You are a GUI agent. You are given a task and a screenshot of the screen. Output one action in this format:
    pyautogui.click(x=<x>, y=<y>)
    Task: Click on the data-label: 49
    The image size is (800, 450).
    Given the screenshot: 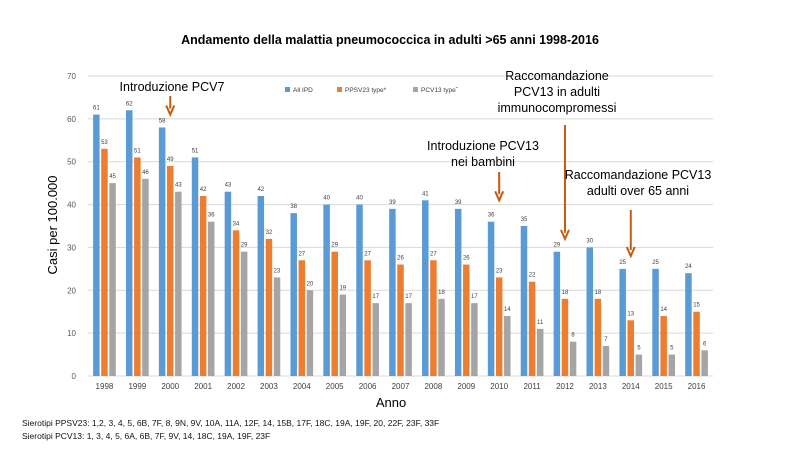 What is the action you would take?
    pyautogui.click(x=170, y=160)
    